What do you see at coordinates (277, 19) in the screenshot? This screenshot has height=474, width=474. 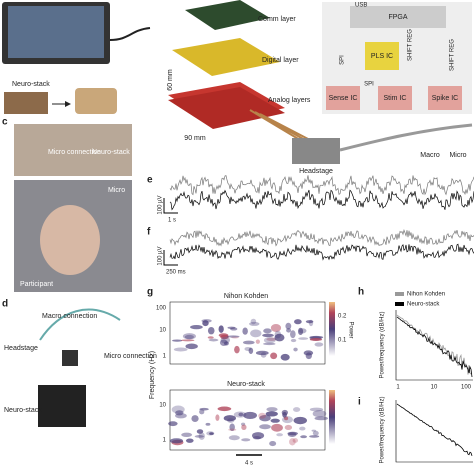 I see `layer-label: Comm layer` at bounding box center [277, 19].